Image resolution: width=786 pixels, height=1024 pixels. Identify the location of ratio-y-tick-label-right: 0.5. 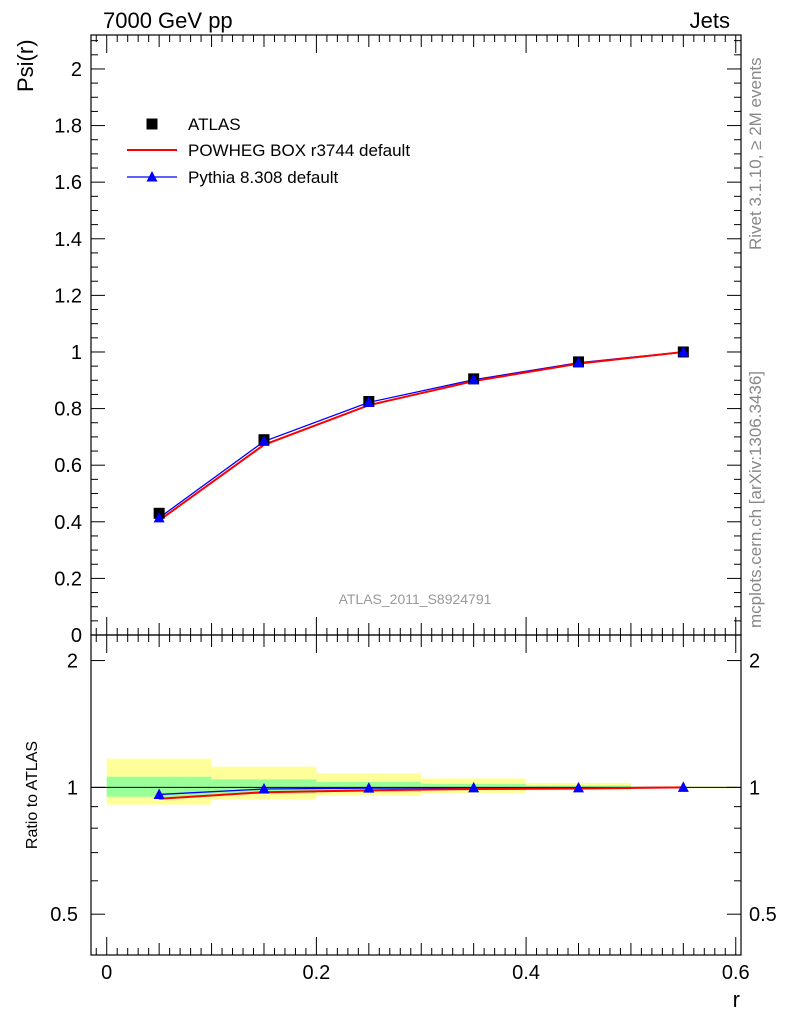
(763, 915).